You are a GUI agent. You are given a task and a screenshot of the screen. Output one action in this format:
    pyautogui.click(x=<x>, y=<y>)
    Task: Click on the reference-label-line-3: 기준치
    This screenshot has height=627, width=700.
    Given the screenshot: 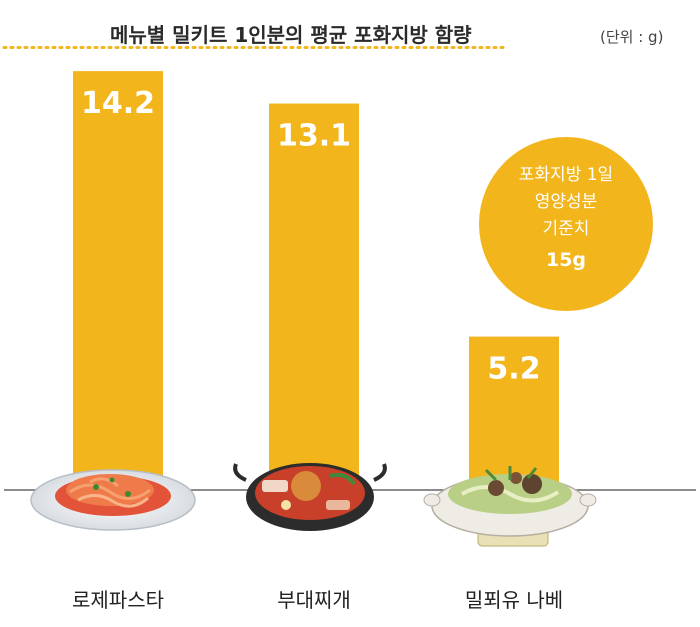 What is the action you would take?
    pyautogui.click(x=566, y=229)
    